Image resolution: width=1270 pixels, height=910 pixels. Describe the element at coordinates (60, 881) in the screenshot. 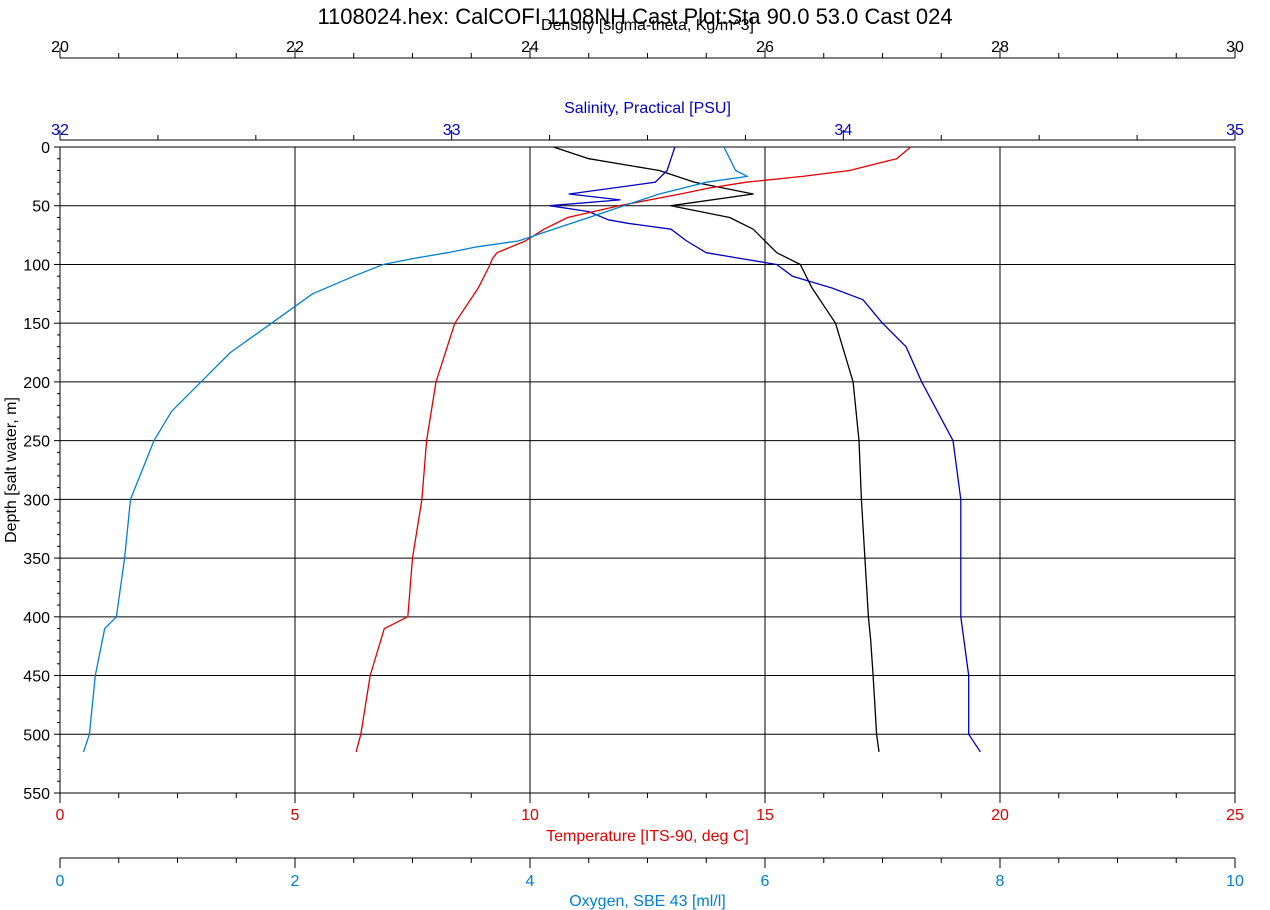

I see `oxygen-tick-label: 0` at that location.